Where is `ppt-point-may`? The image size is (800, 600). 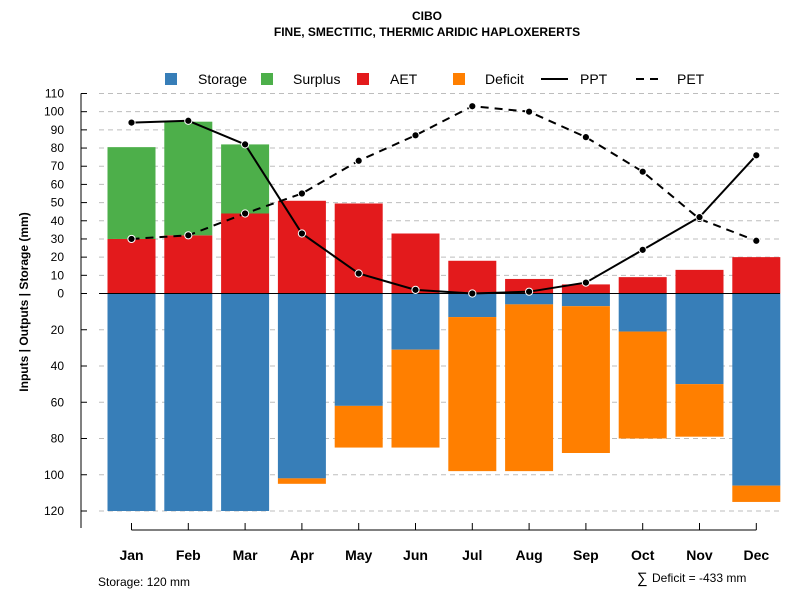 ppt-point-may is located at coordinates (358, 273).